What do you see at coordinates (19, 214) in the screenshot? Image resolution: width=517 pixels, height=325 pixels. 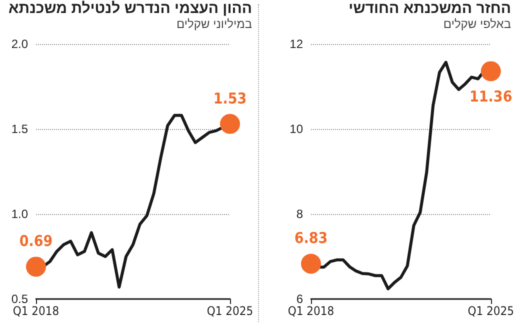 I see `y-tick-label: 1.0` at bounding box center [19, 214].